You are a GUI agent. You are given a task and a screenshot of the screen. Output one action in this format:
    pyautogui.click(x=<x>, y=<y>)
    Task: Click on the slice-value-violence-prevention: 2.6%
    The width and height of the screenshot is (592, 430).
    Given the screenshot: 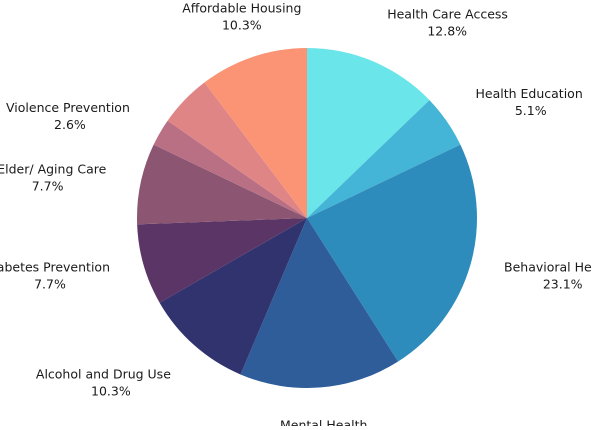 What is the action you would take?
    pyautogui.click(x=70, y=124)
    